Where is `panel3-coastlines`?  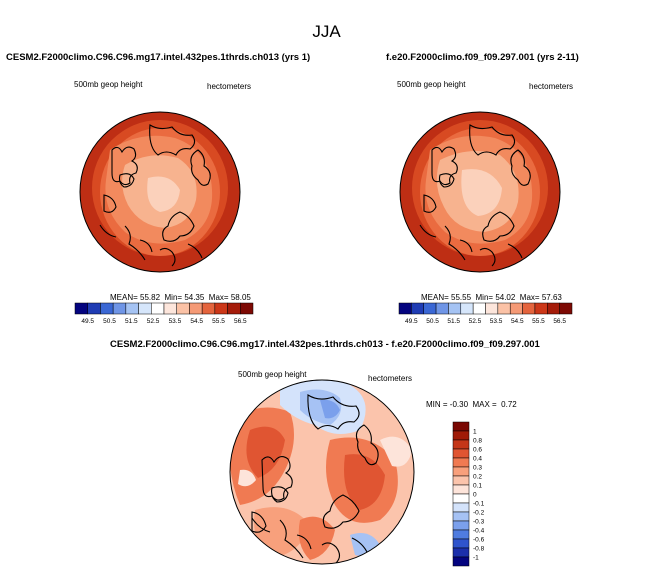
panel3-coastlines is located at coordinates (315, 479).